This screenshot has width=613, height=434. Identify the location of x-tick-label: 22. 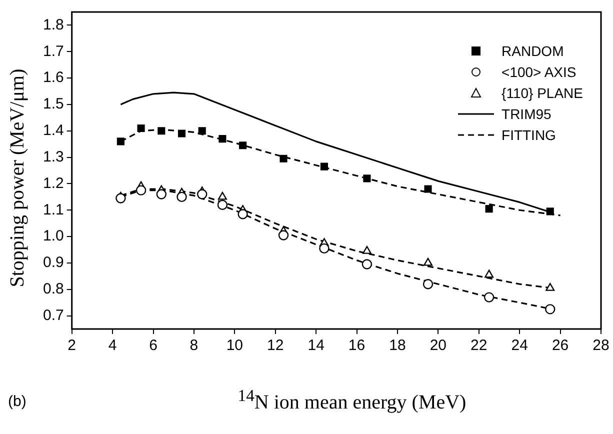
(479, 345).